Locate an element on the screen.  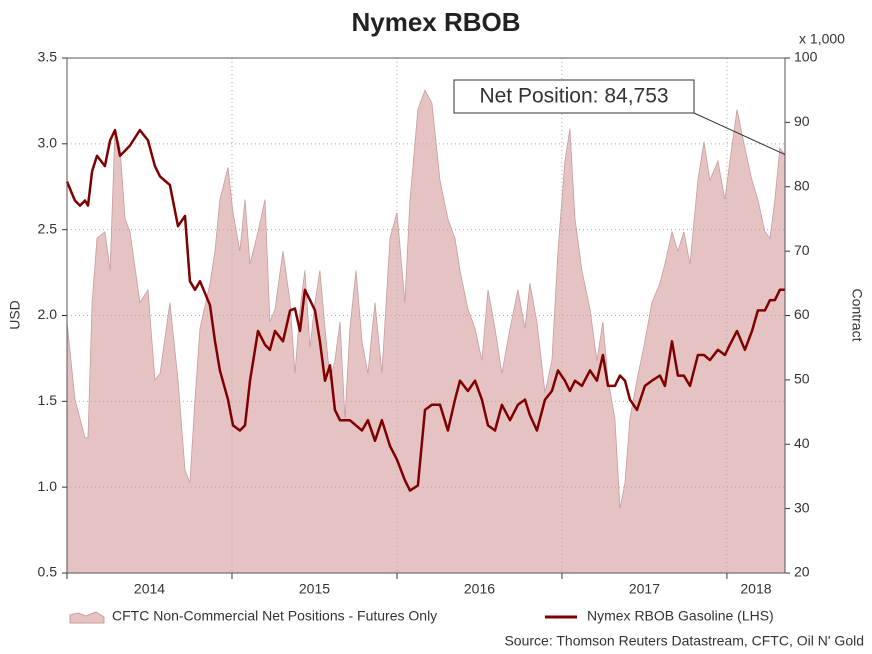
y-tick-label: 1.0 is located at coordinates (48, 486).